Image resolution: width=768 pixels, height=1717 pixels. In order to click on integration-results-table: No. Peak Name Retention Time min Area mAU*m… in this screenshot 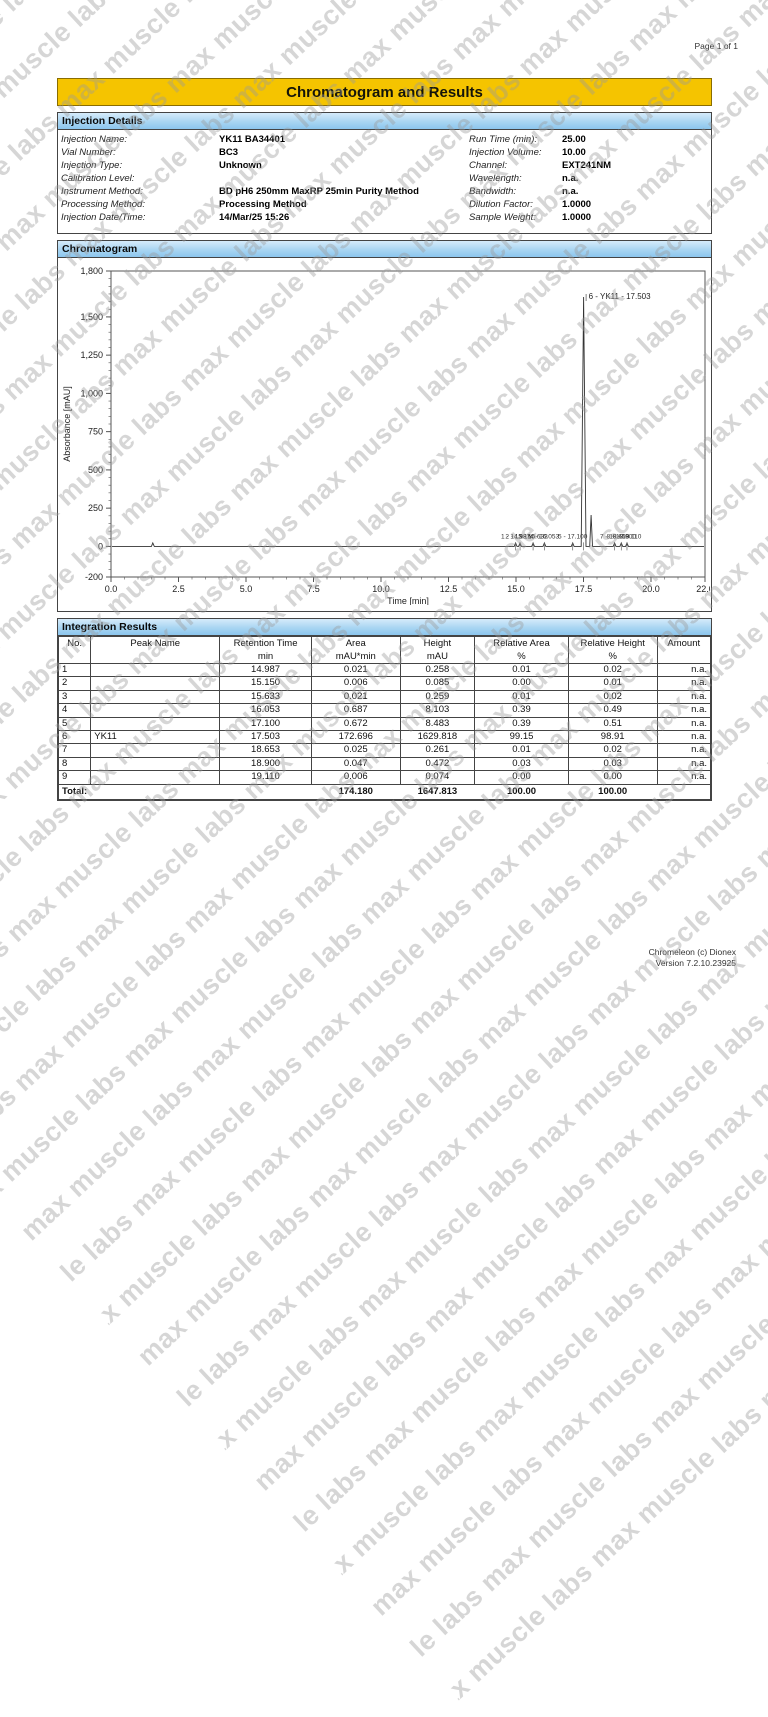, I will do `click(384, 718)`.